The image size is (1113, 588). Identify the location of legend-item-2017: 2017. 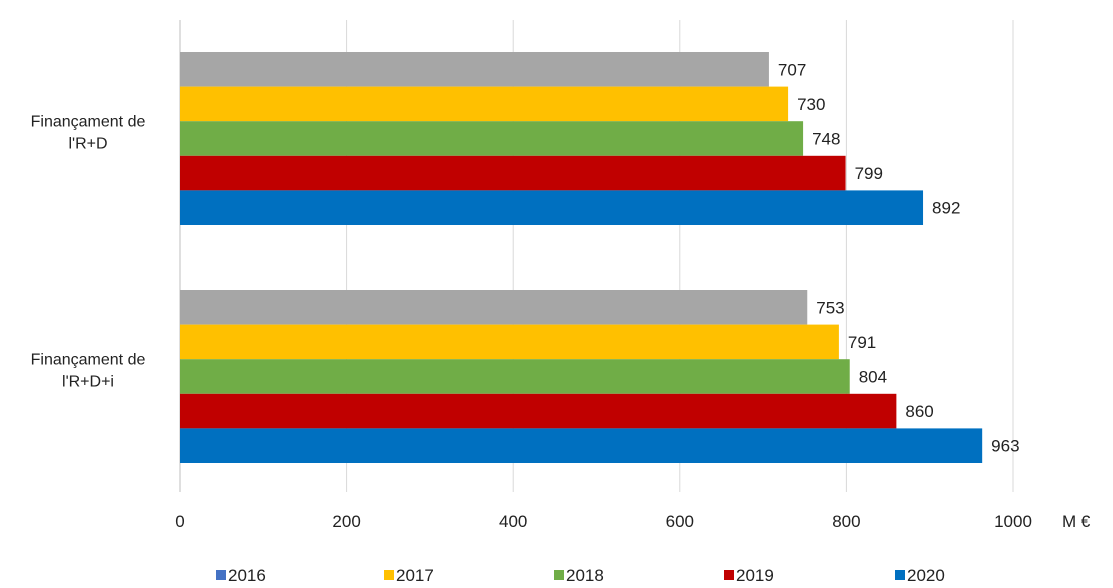
(409, 575).